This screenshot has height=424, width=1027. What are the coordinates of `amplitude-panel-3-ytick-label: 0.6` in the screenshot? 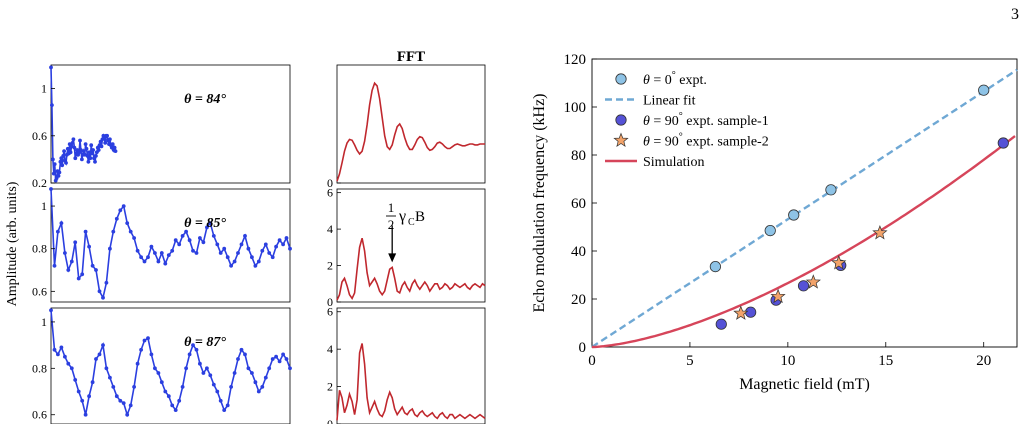 It's located at (39, 415).